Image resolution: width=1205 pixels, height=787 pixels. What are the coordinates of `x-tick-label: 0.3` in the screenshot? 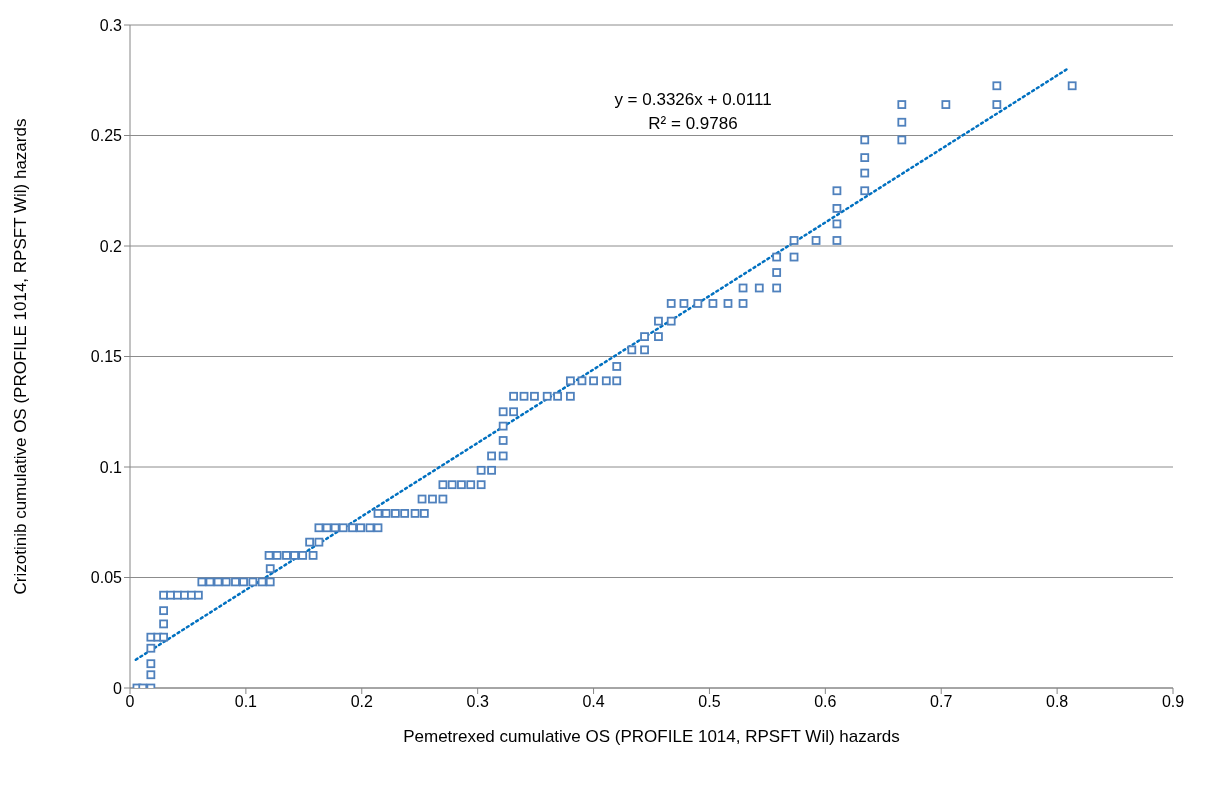 It's located at (477, 702).